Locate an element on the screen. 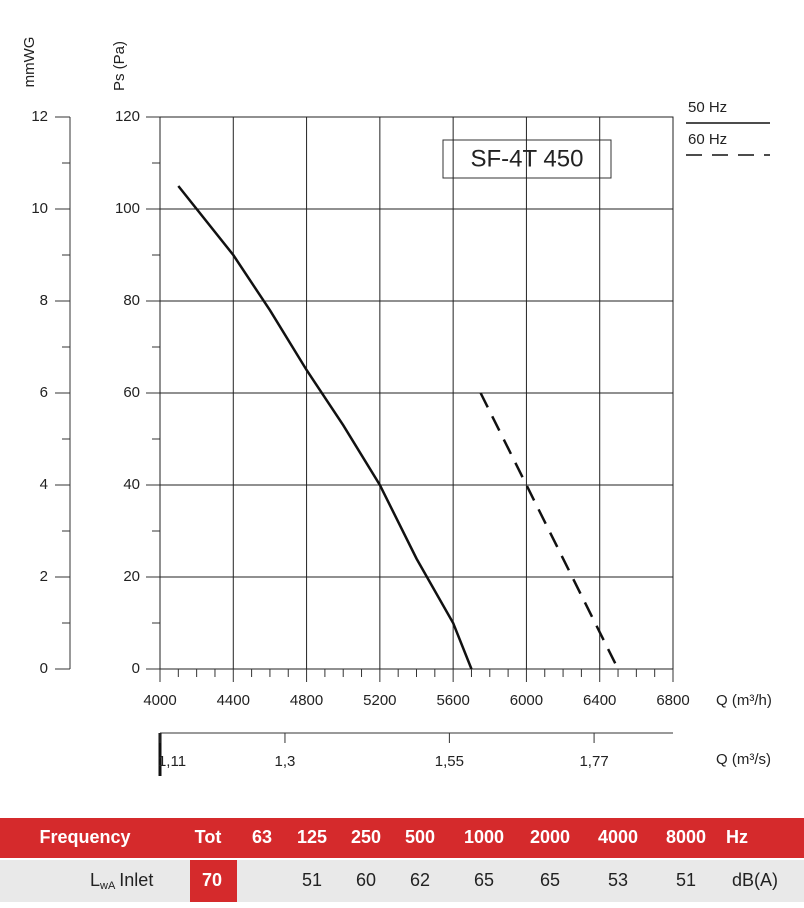 Image resolution: width=804 pixels, height=908 pixels. table-header-cell: Hz is located at coordinates (737, 837).